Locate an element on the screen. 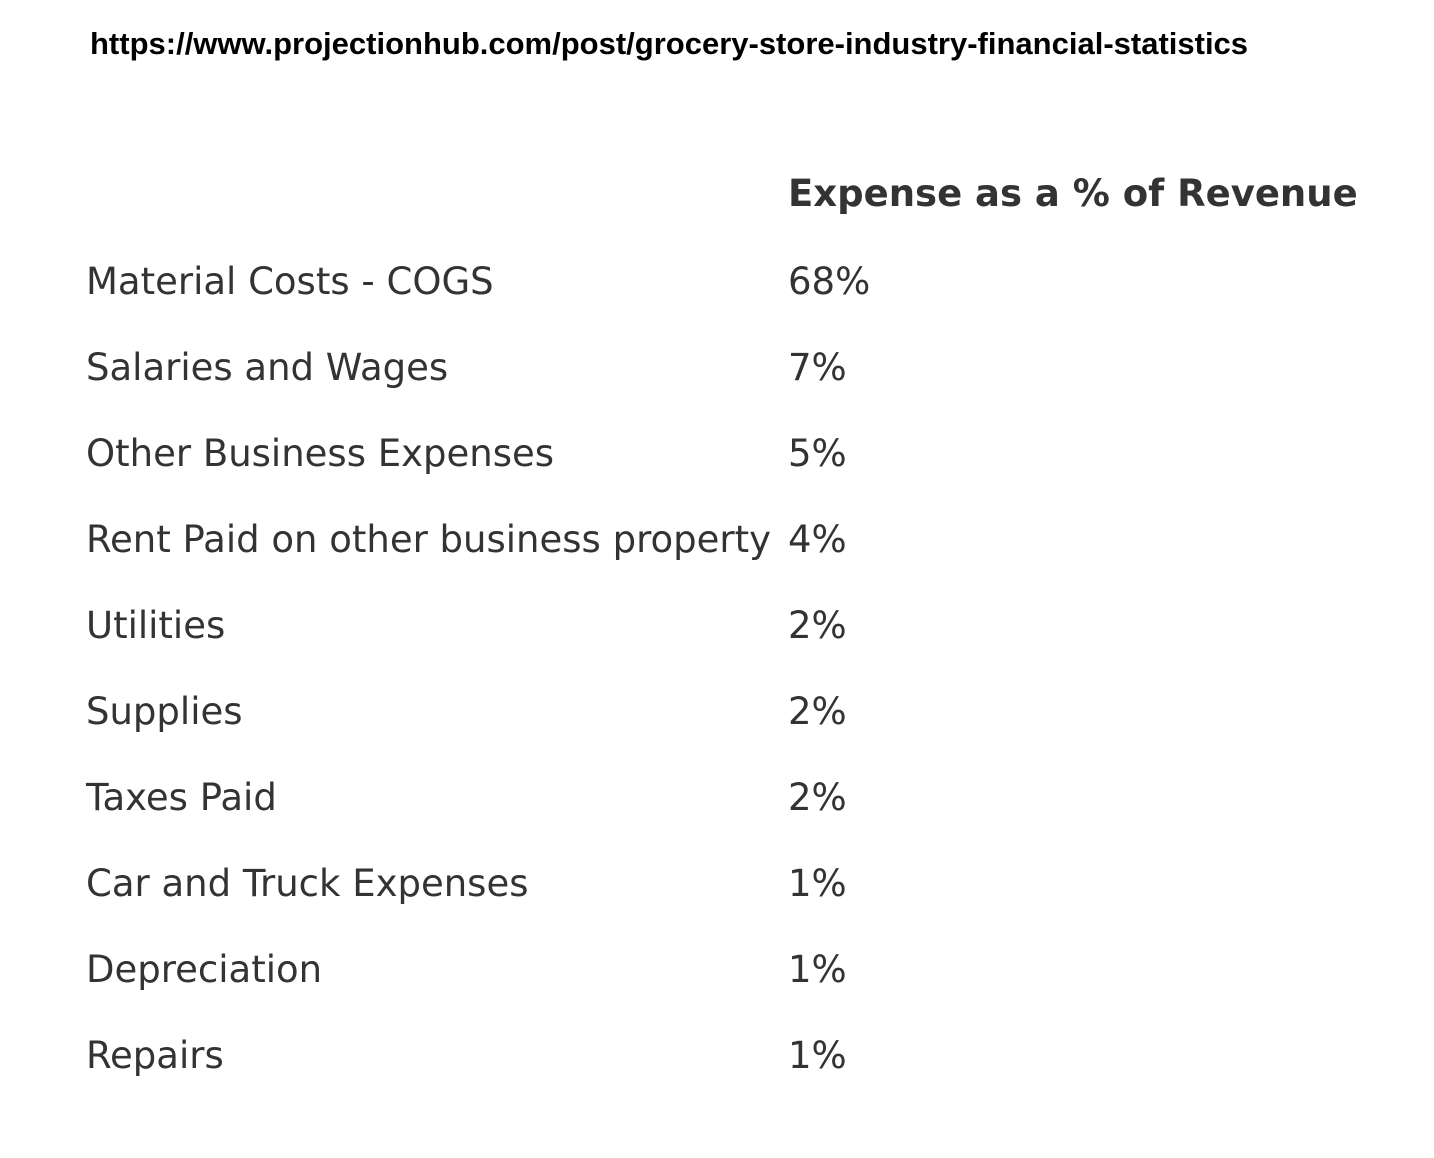 The width and height of the screenshot is (1434, 1158). row-label: Taxes Paid is located at coordinates (181, 797).